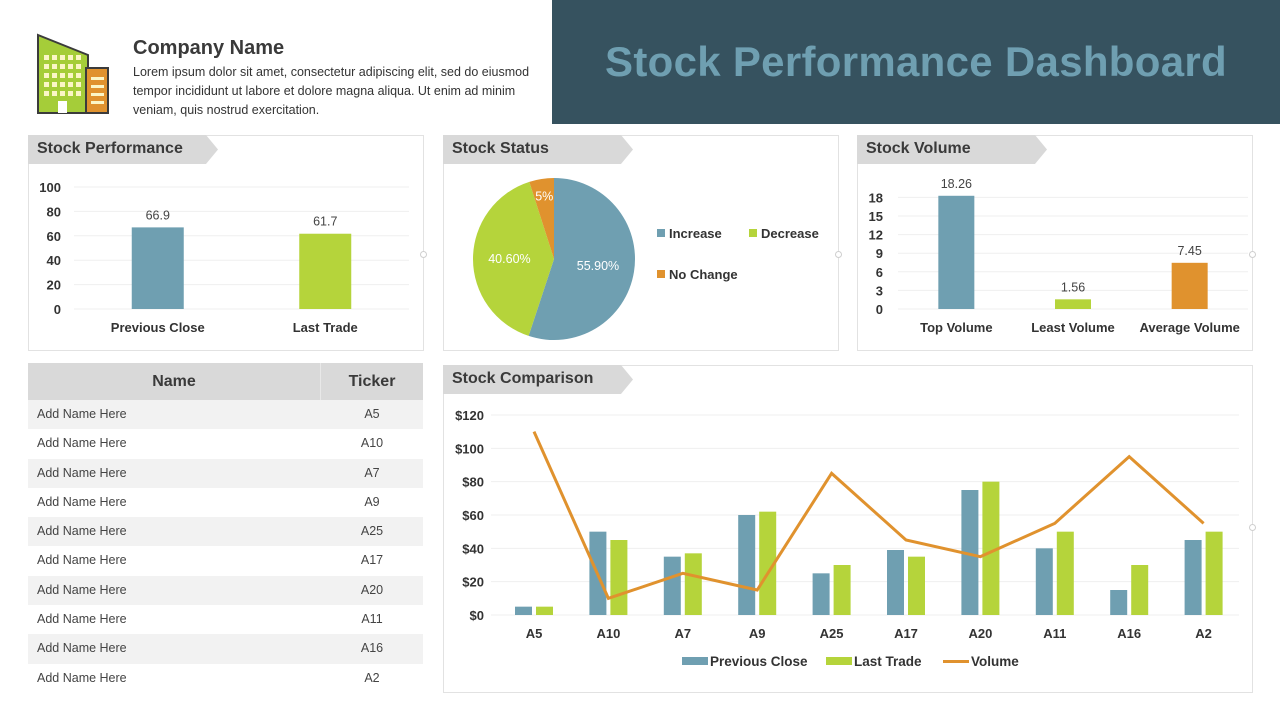 Image resolution: width=1280 pixels, height=720 pixels. Describe the element at coordinates (759, 661) in the screenshot. I see `legend-label: Previous Close` at that location.